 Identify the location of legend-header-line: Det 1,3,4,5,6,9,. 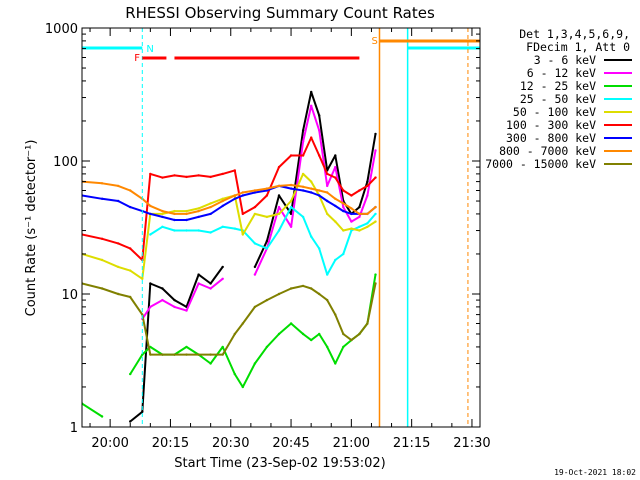
(574, 34).